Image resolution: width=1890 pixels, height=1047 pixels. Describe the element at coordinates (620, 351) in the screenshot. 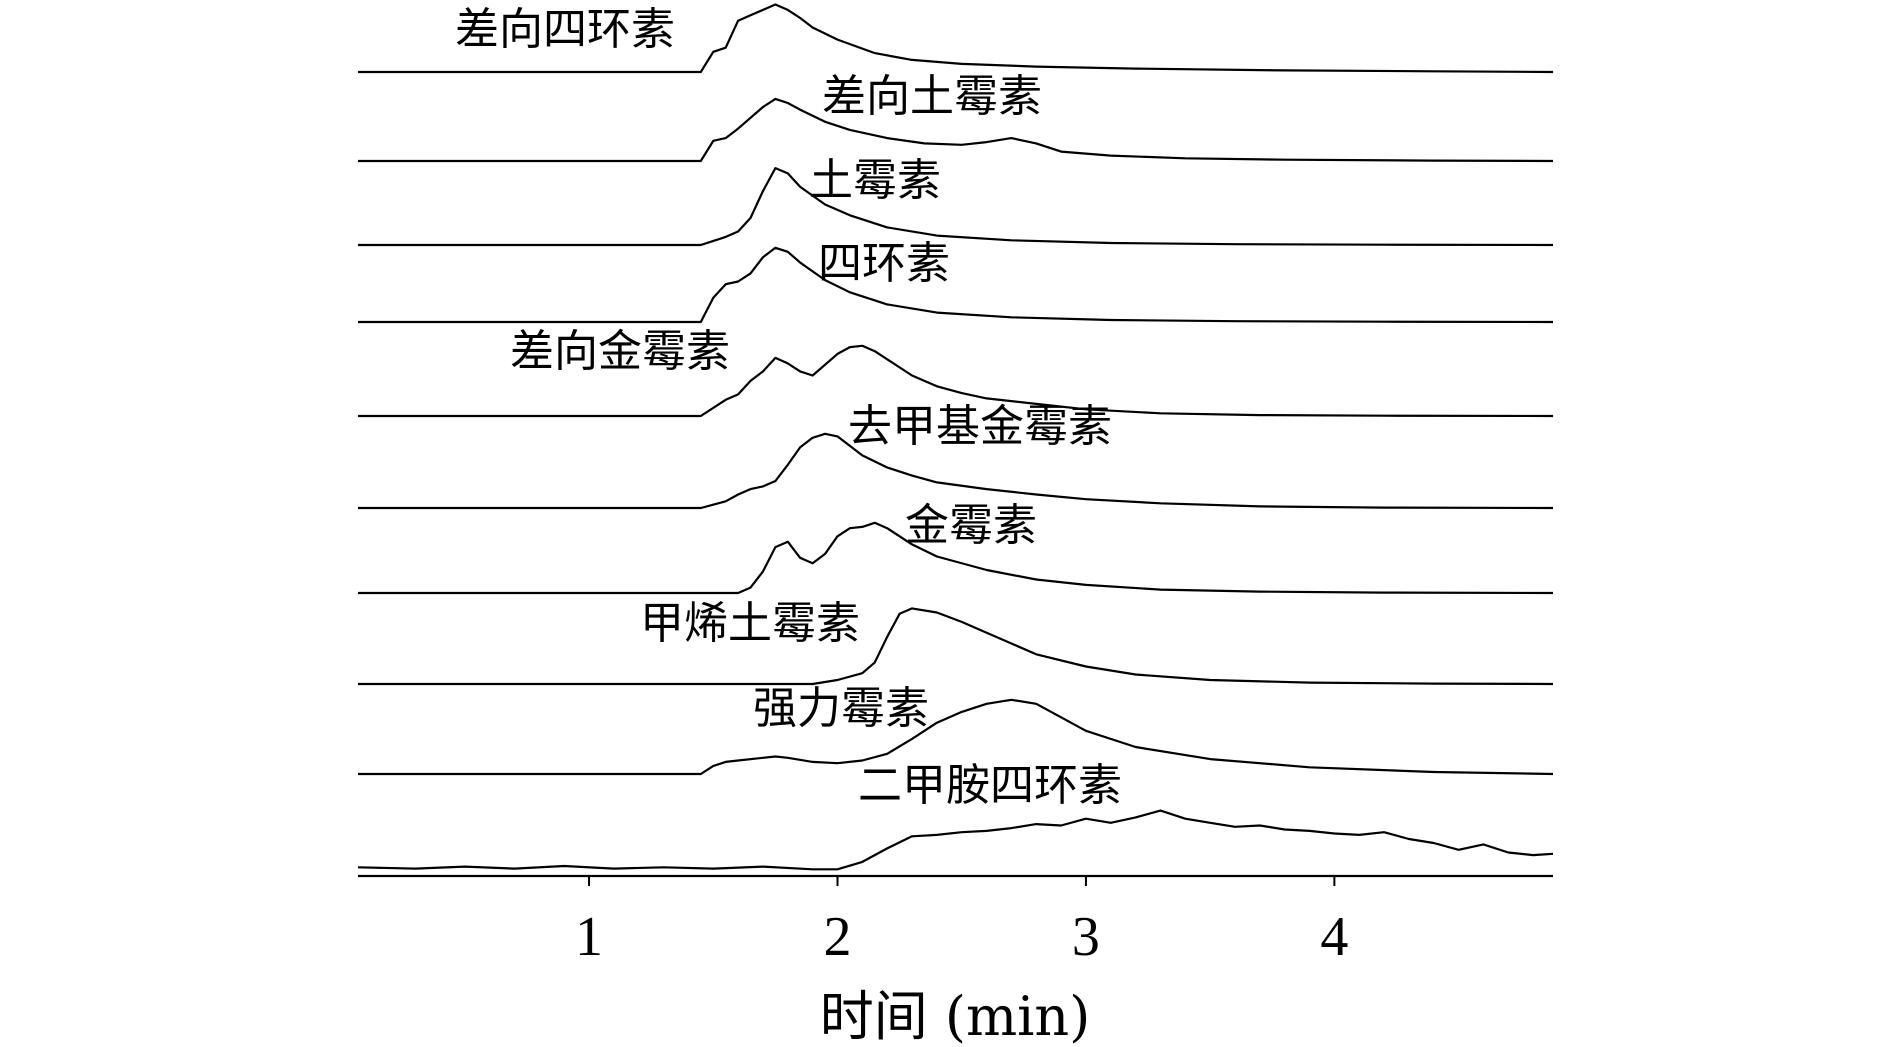

I see `trace-label-5: 差向金霉素` at that location.